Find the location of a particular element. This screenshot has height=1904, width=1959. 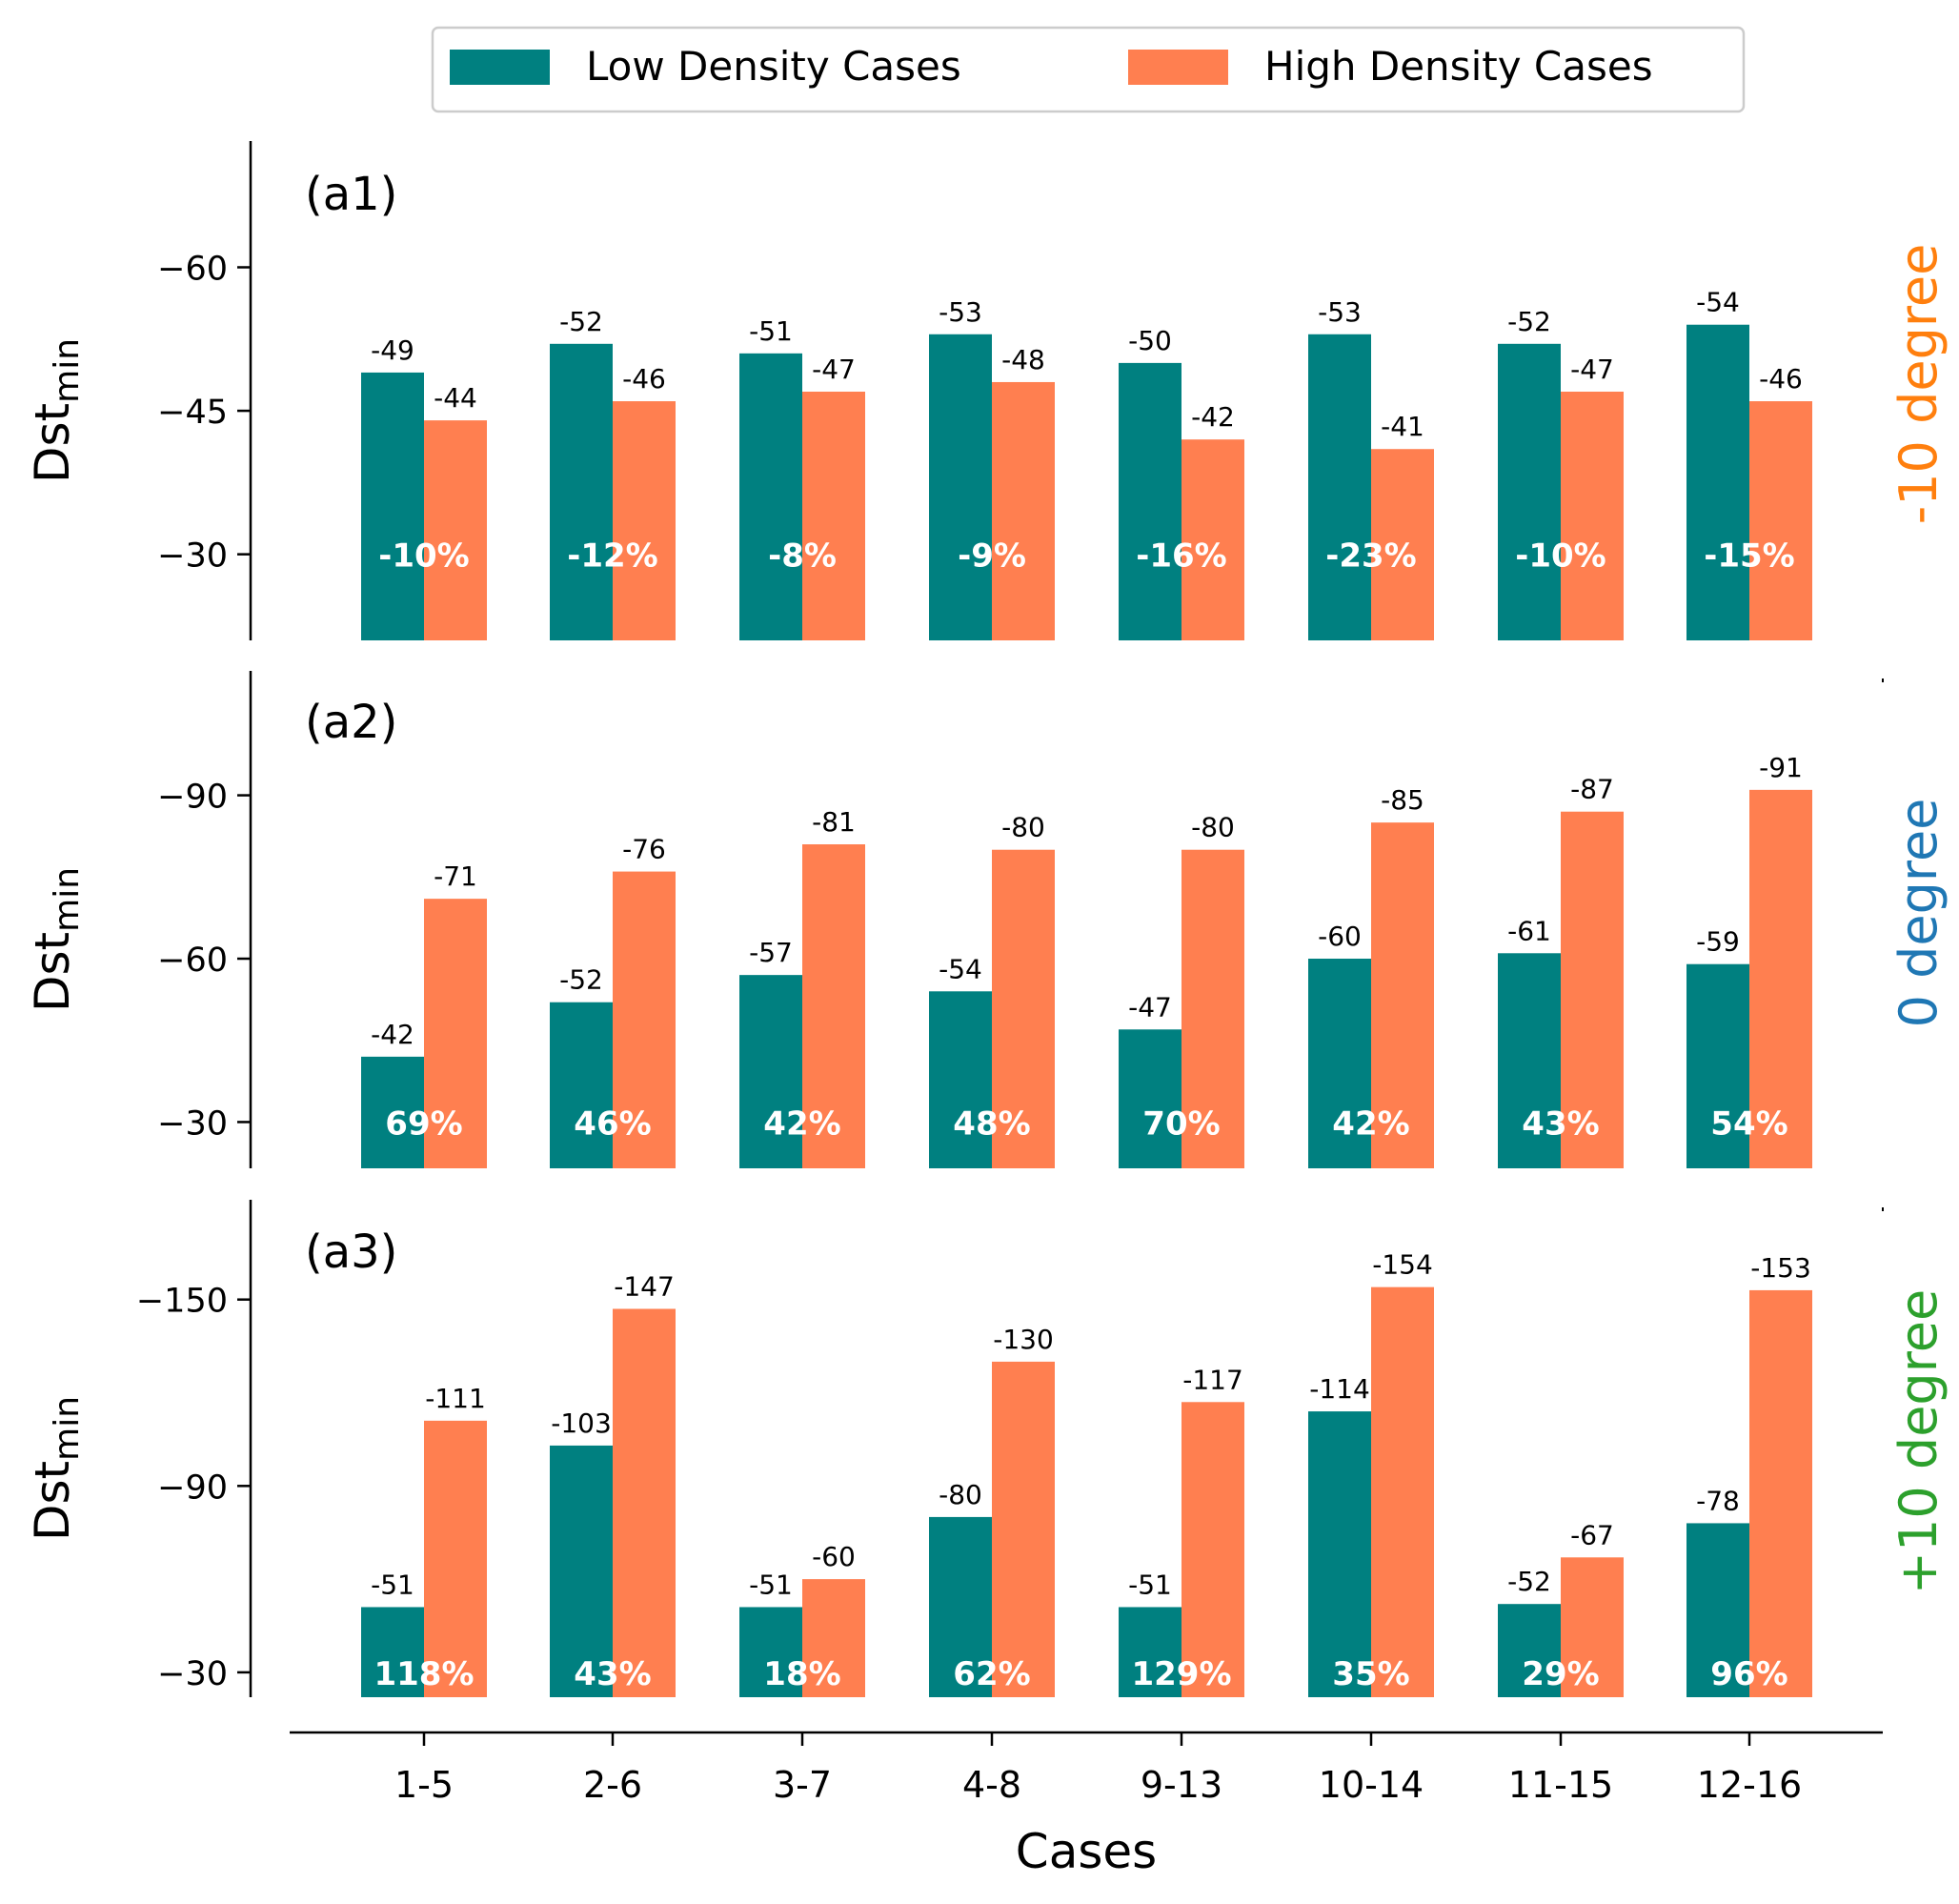

x-tick-group: 1-5 2-6 3-7 4-8 9-13 10-14 11-15 12-16 is located at coordinates (1098, 1769).